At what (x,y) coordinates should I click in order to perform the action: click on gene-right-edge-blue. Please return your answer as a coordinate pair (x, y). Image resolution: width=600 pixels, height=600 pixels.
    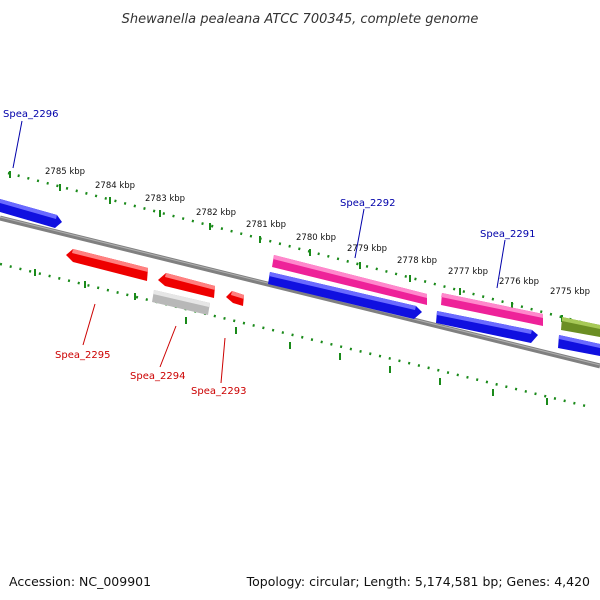
    Looking at the image, I should click on (579, 345).